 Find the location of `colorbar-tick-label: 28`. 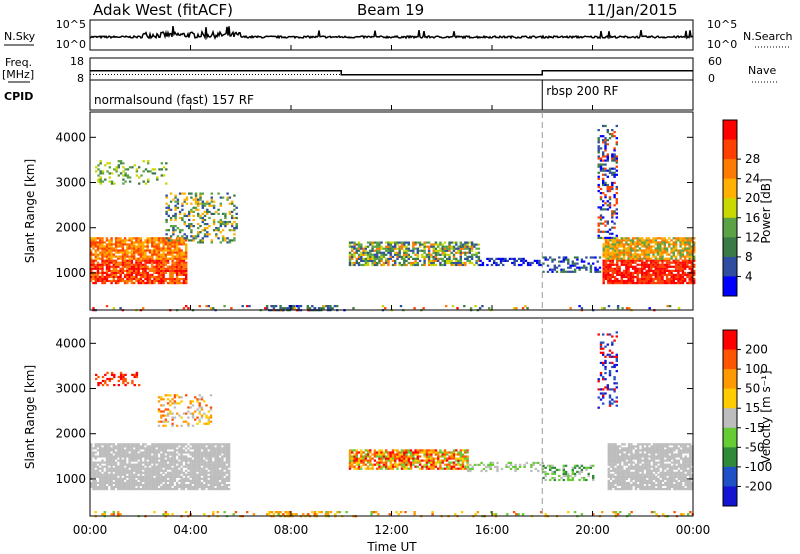

colorbar-tick-label: 28 is located at coordinates (752, 159).